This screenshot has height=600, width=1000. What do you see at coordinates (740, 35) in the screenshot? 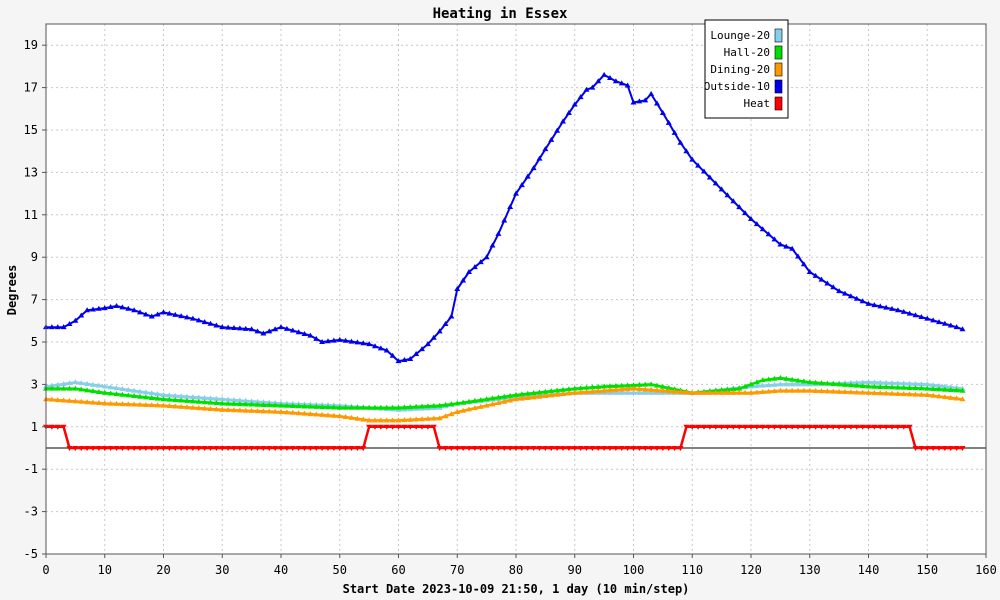
I see `legend-label: Lounge-20` at bounding box center [740, 35].